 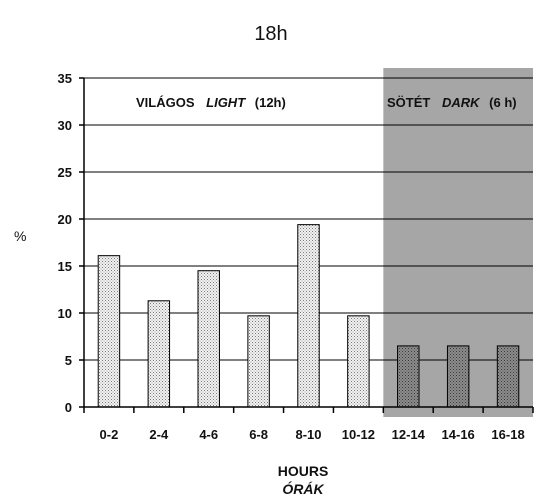 What do you see at coordinates (358, 434) in the screenshot?
I see `x-tick-label: 10-12` at bounding box center [358, 434].